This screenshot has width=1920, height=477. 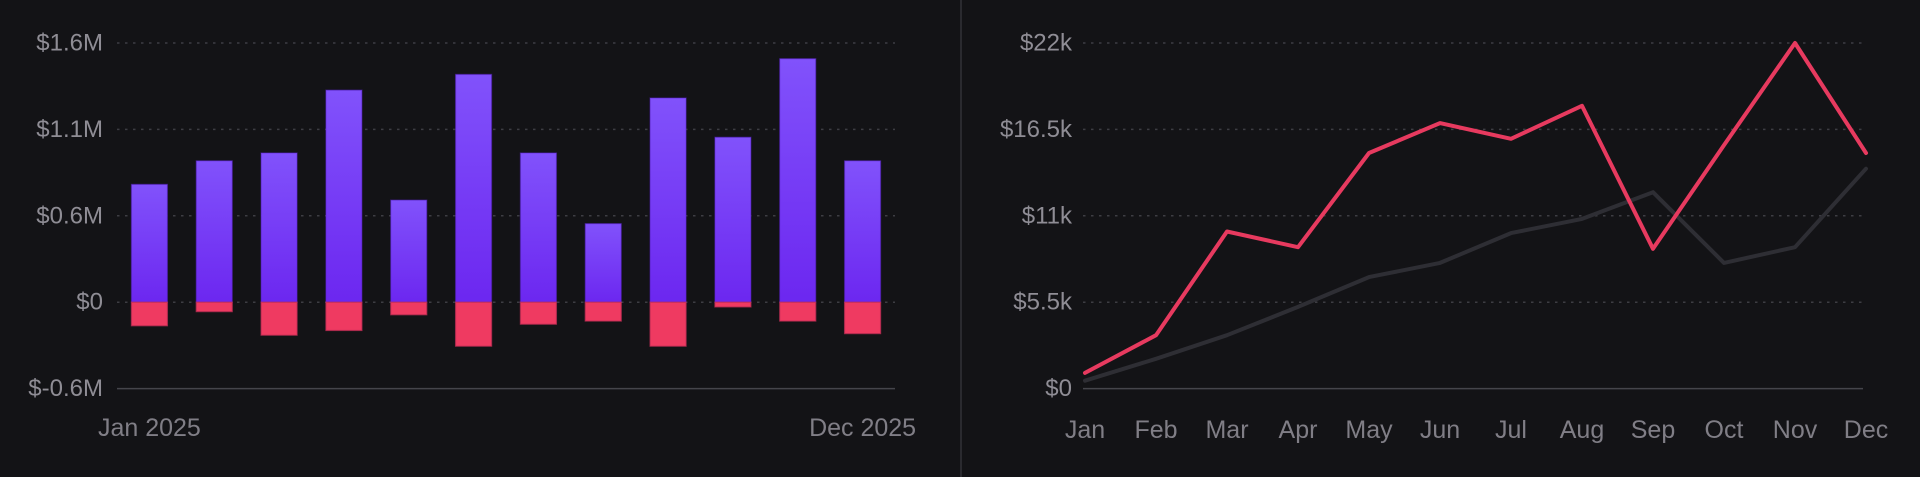 I want to click on bar-negative-dec-2025, so click(x=862, y=318).